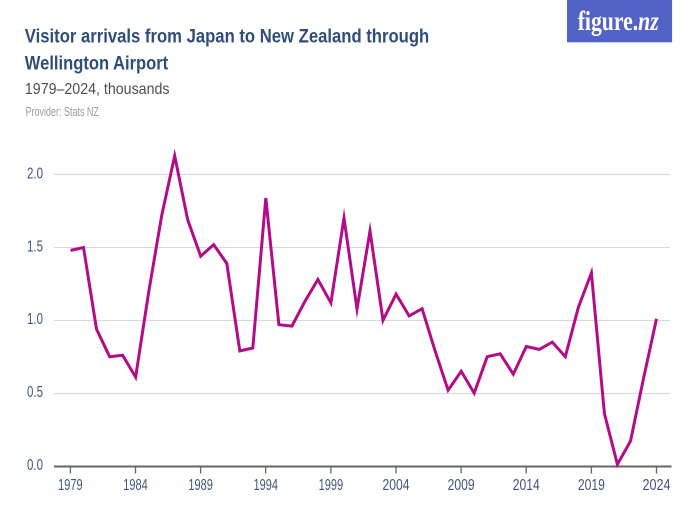 Image resolution: width=700 pixels, height=530 pixels. What do you see at coordinates (97, 64) in the screenshot?
I see `svg-text: Wellington Airport` at bounding box center [97, 64].